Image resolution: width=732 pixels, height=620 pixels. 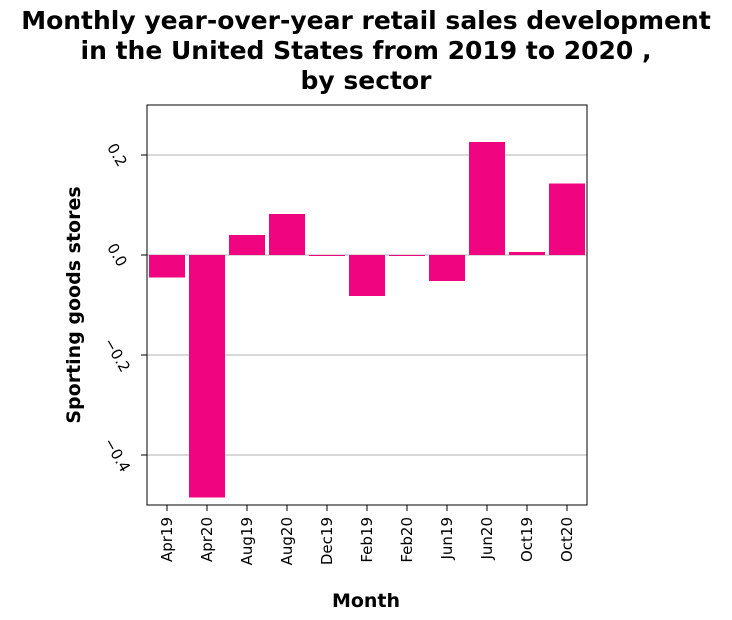 I want to click on chart-title-line-2: in the United States from 2019 to 2020 ,, so click(x=366, y=50).